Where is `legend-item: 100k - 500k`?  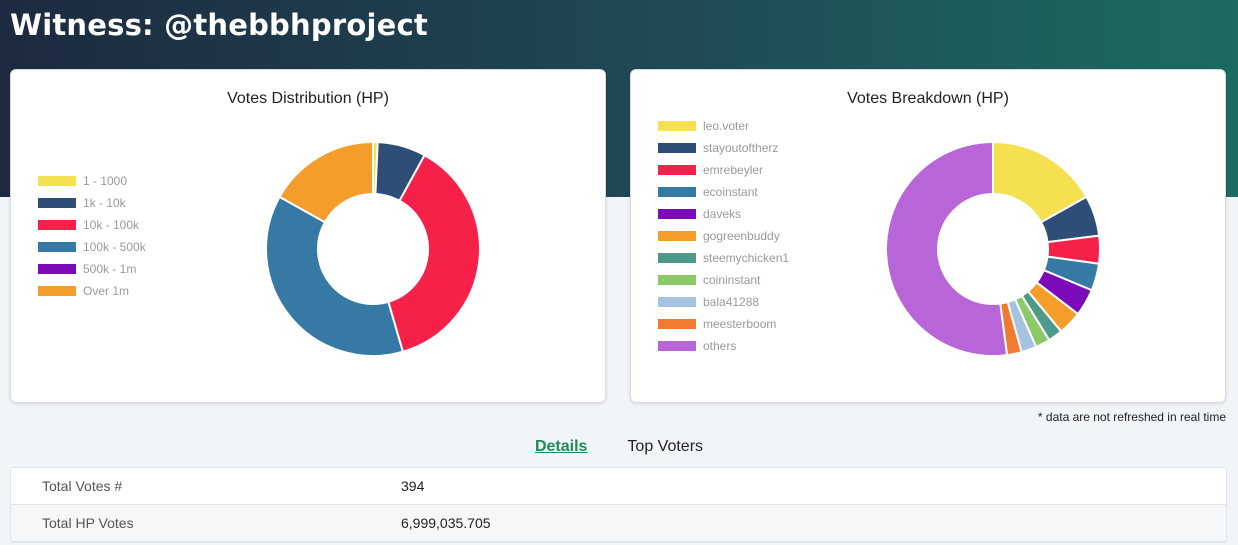
legend-item: 100k - 500k is located at coordinates (92, 247).